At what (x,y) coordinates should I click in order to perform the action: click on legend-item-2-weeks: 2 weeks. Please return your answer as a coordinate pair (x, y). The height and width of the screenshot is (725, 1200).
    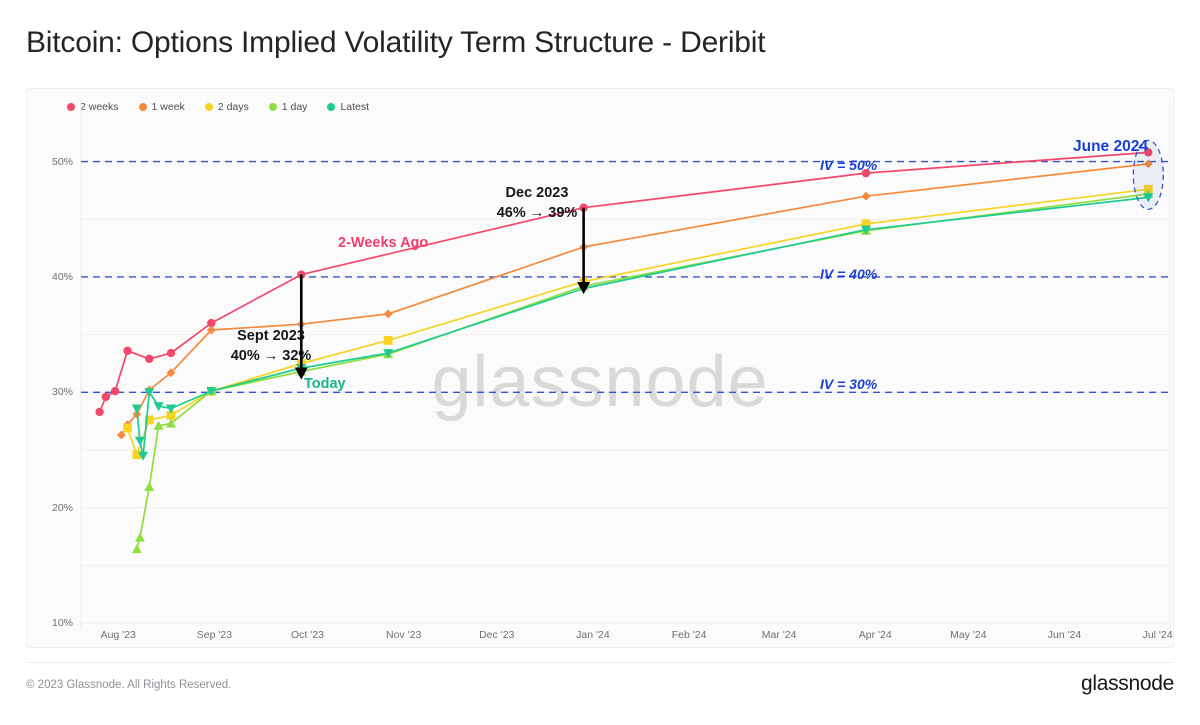
    Looking at the image, I should click on (93, 107).